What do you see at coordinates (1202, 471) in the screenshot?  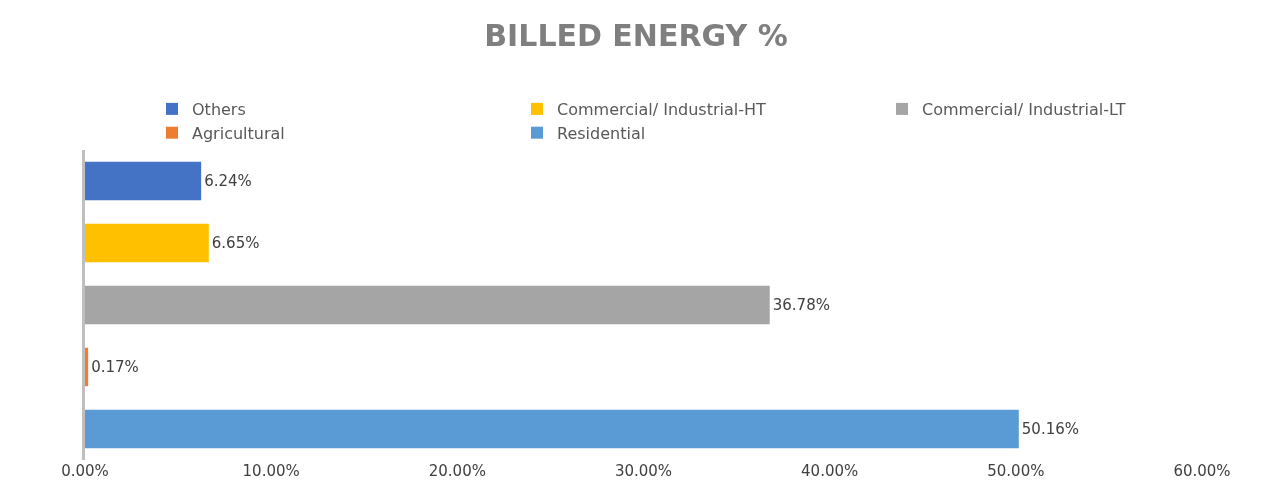 I see `x-tick-label: 60.00%` at bounding box center [1202, 471].